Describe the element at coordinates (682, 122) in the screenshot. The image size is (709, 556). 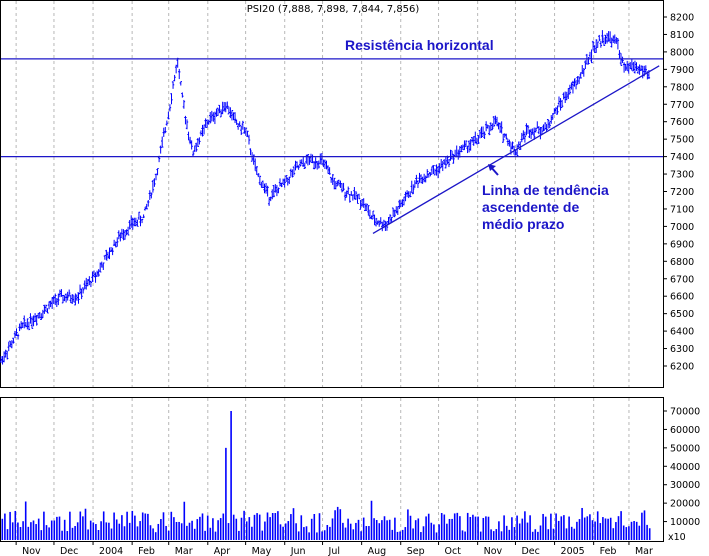
I see `price-tick-label: 7600` at that location.